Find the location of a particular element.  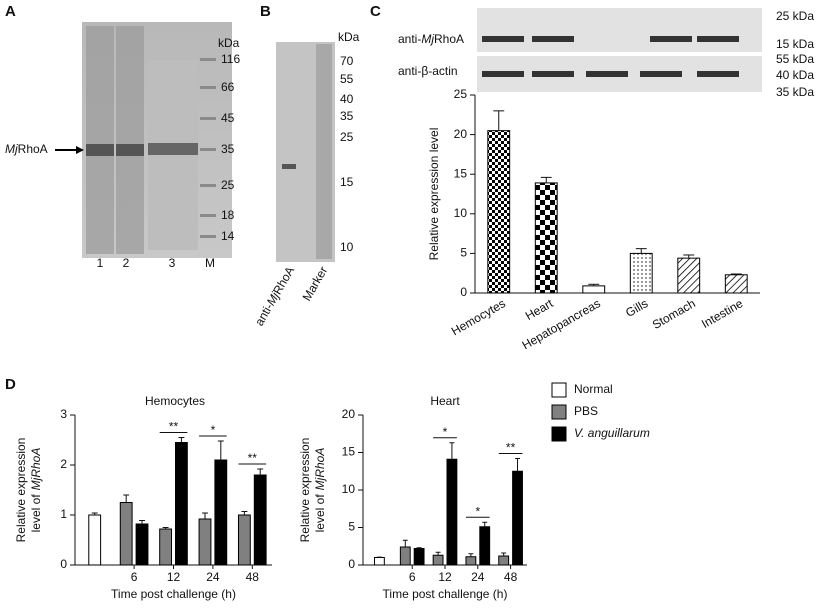

arrow-head is located at coordinates (80, 150).